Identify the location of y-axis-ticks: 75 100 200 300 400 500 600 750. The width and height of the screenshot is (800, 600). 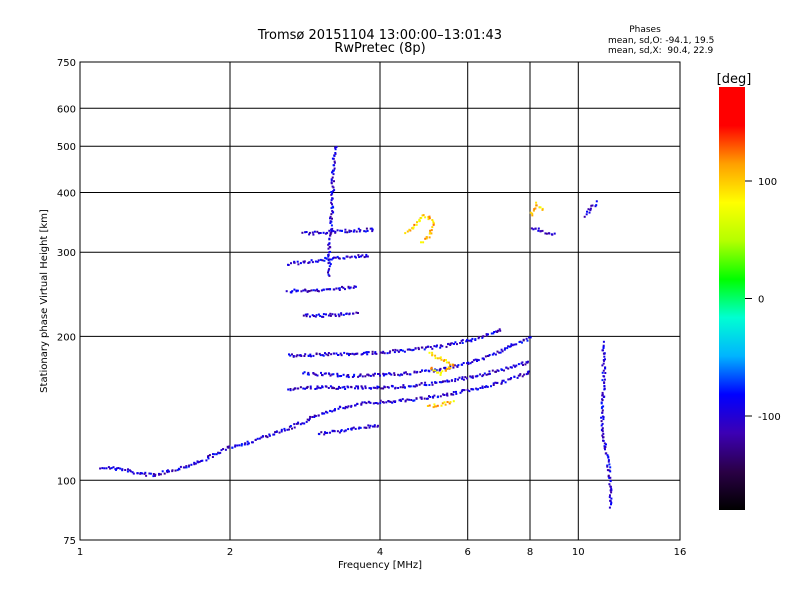
(66, 302).